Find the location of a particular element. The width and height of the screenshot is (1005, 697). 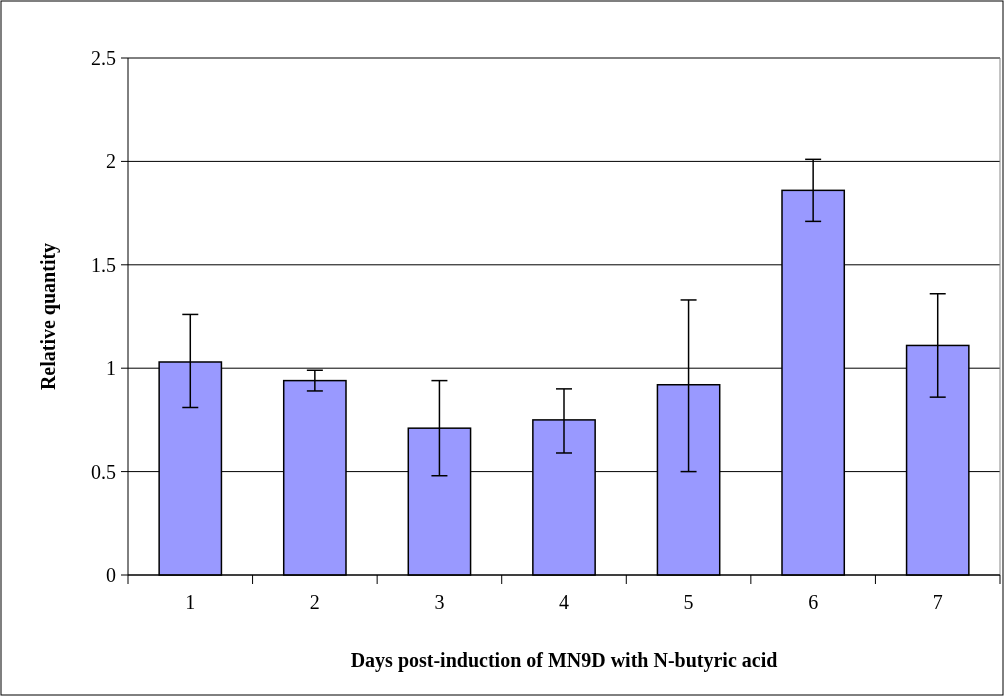

y-tick-label: 0 is located at coordinates (111, 575).